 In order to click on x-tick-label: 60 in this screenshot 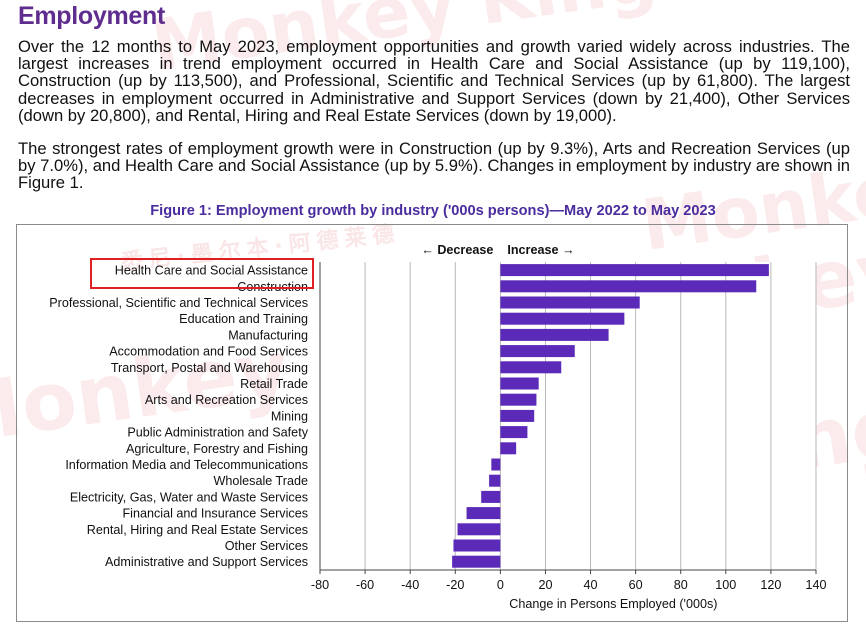, I will do `click(636, 585)`.